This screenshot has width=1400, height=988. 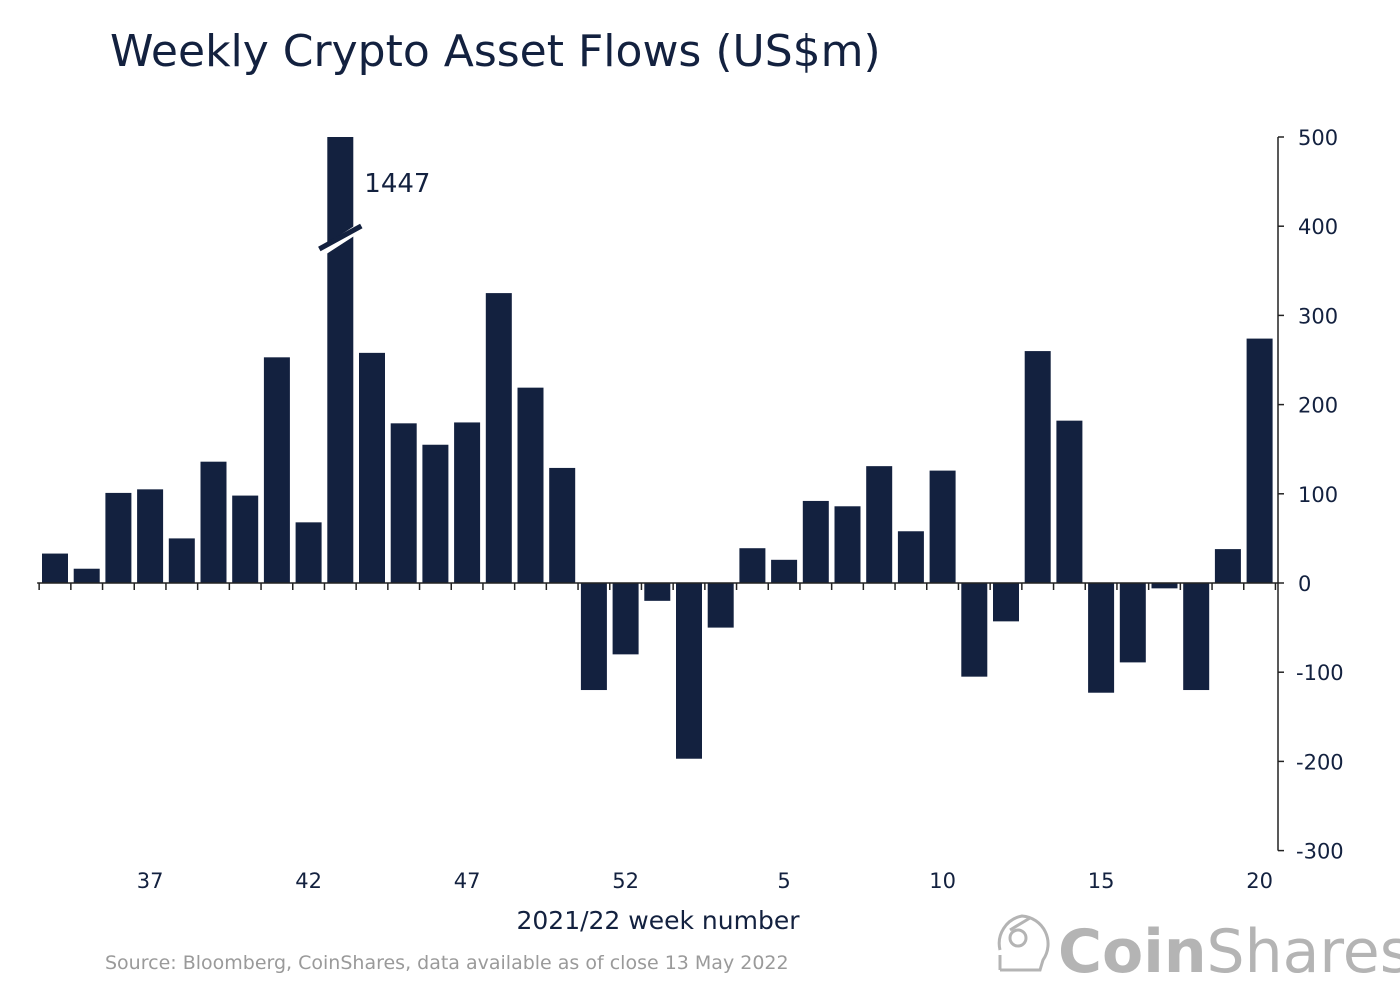 I want to click on x-tick-label: 42, so click(x=308, y=881).